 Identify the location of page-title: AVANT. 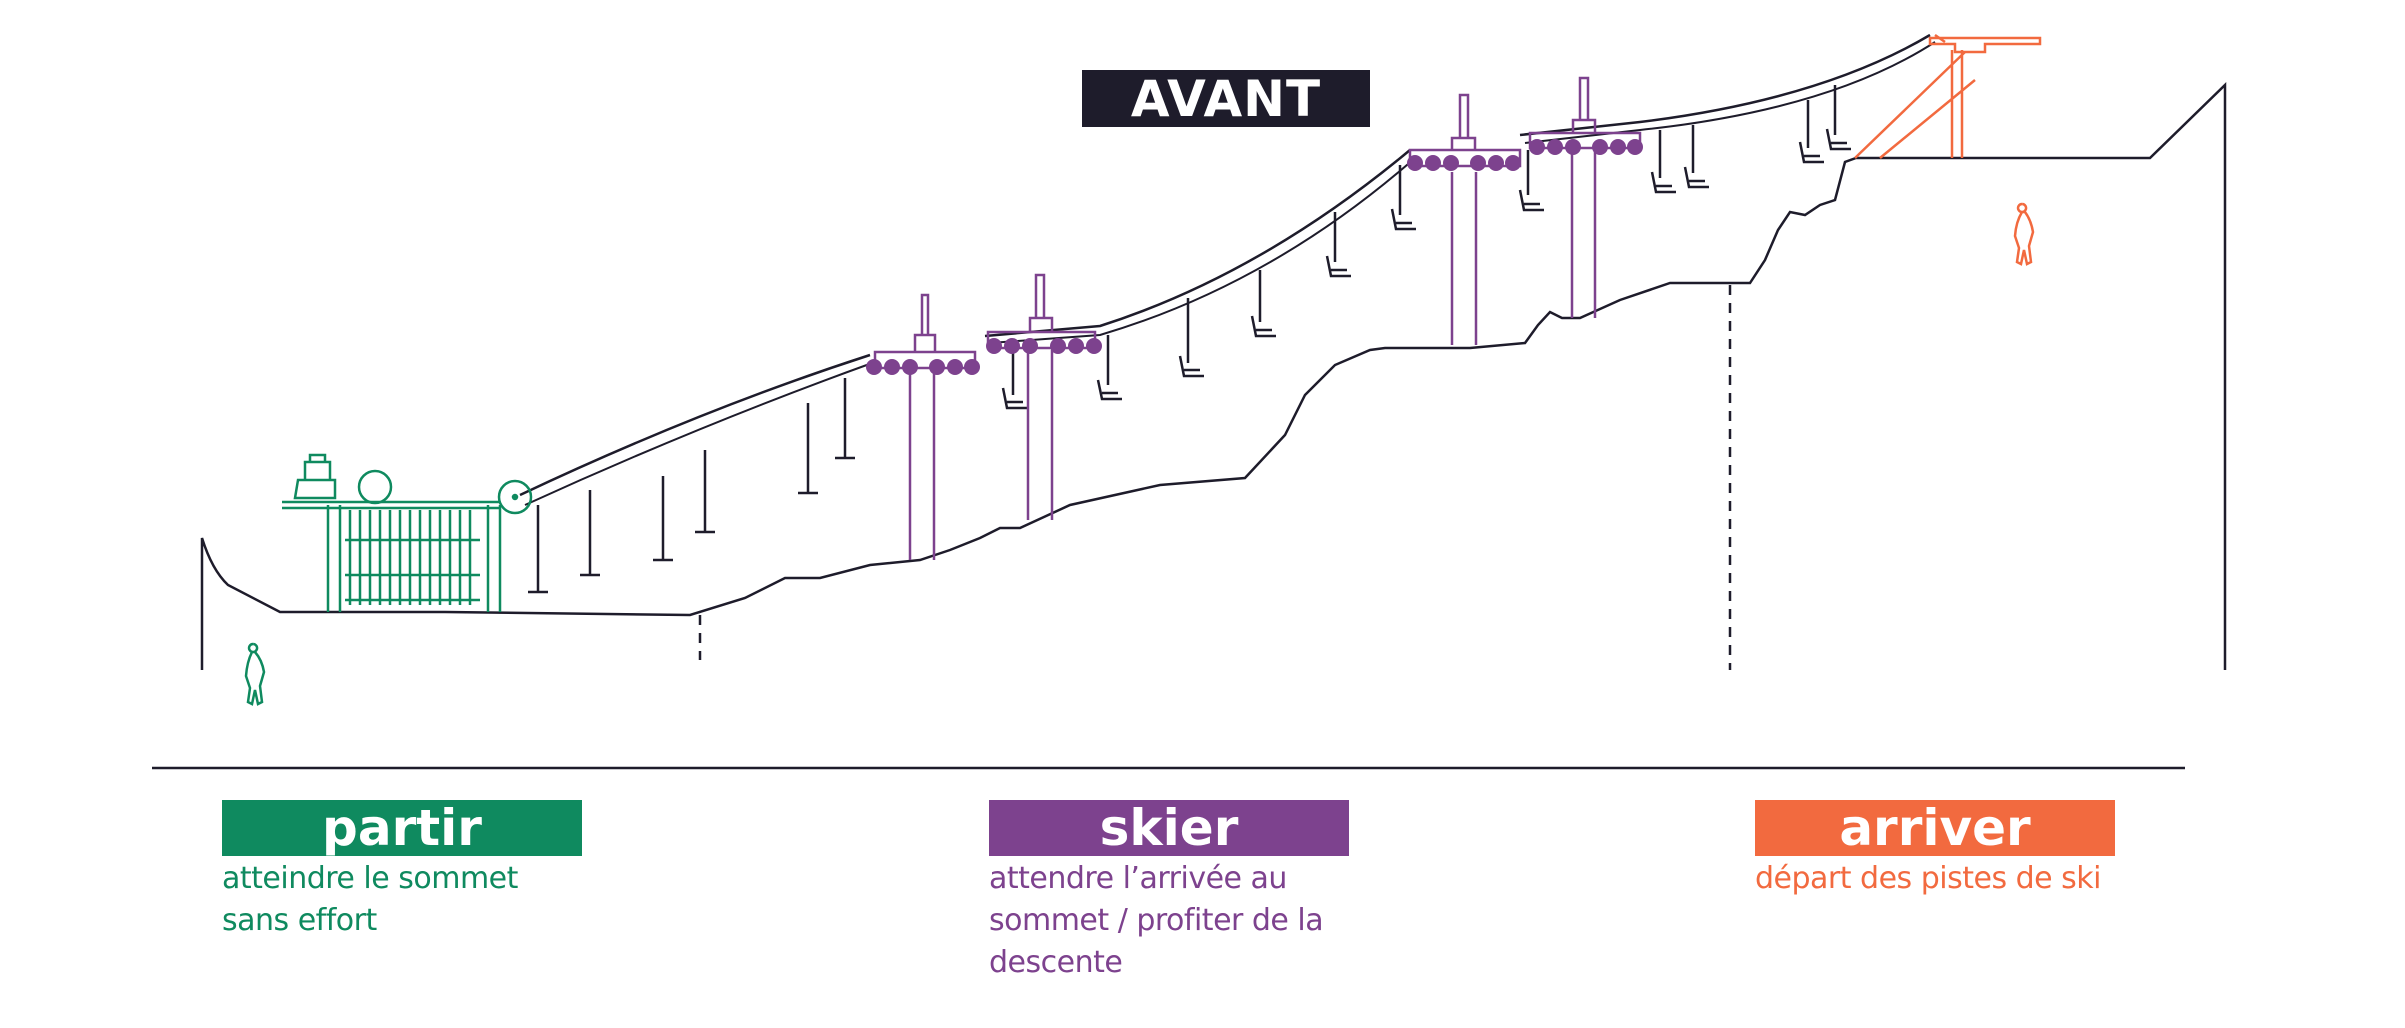
(1226, 98).